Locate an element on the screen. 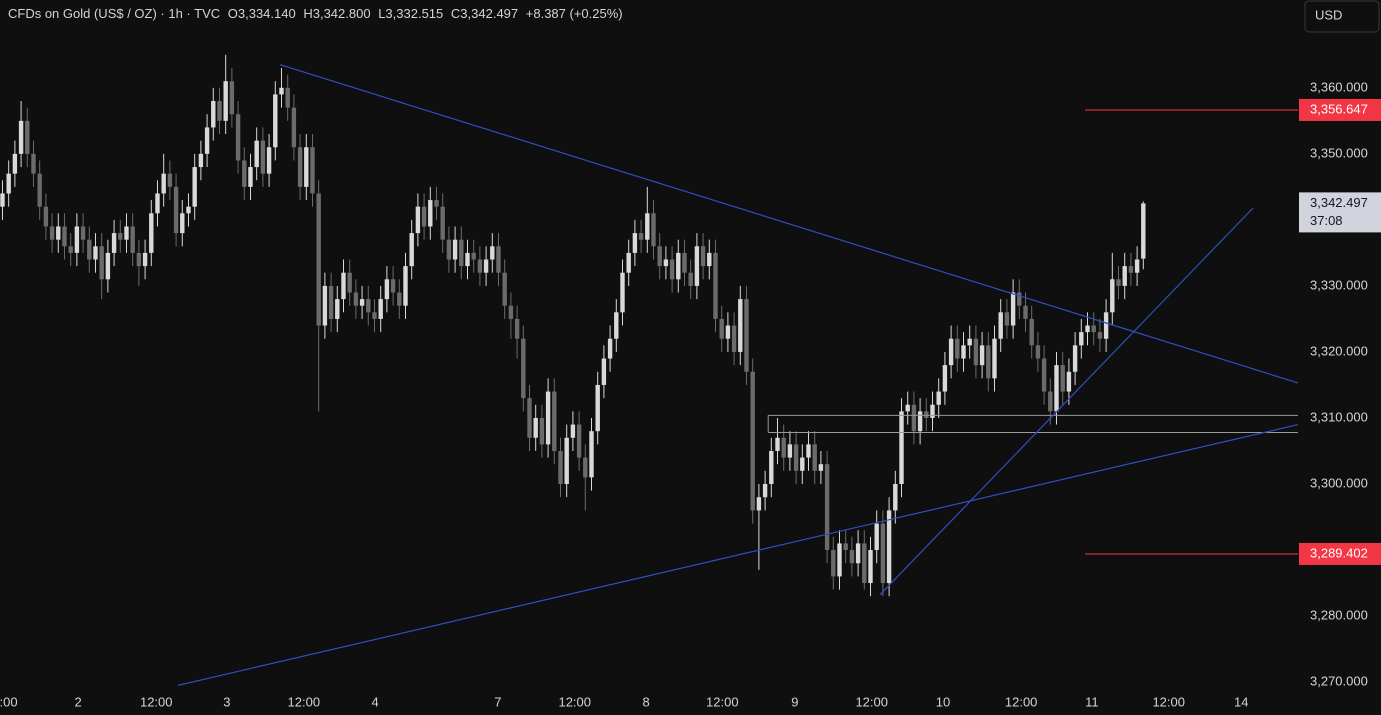 The width and height of the screenshot is (1381, 715). time-axis is located at coordinates (649, 702).